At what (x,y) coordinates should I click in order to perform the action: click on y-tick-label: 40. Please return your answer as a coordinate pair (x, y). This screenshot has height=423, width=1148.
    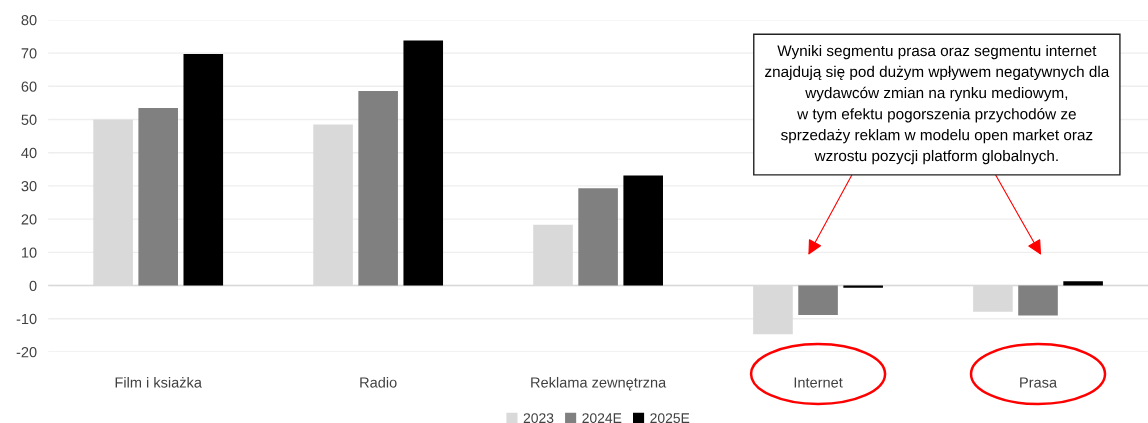
    Looking at the image, I should click on (29, 153).